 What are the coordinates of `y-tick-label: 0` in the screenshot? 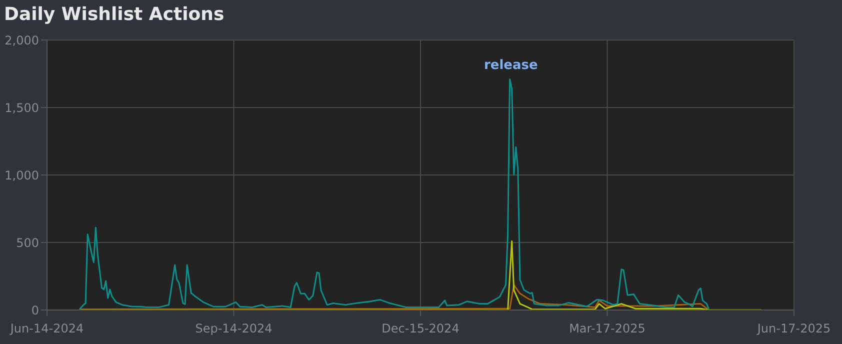 It's located at (35, 310).